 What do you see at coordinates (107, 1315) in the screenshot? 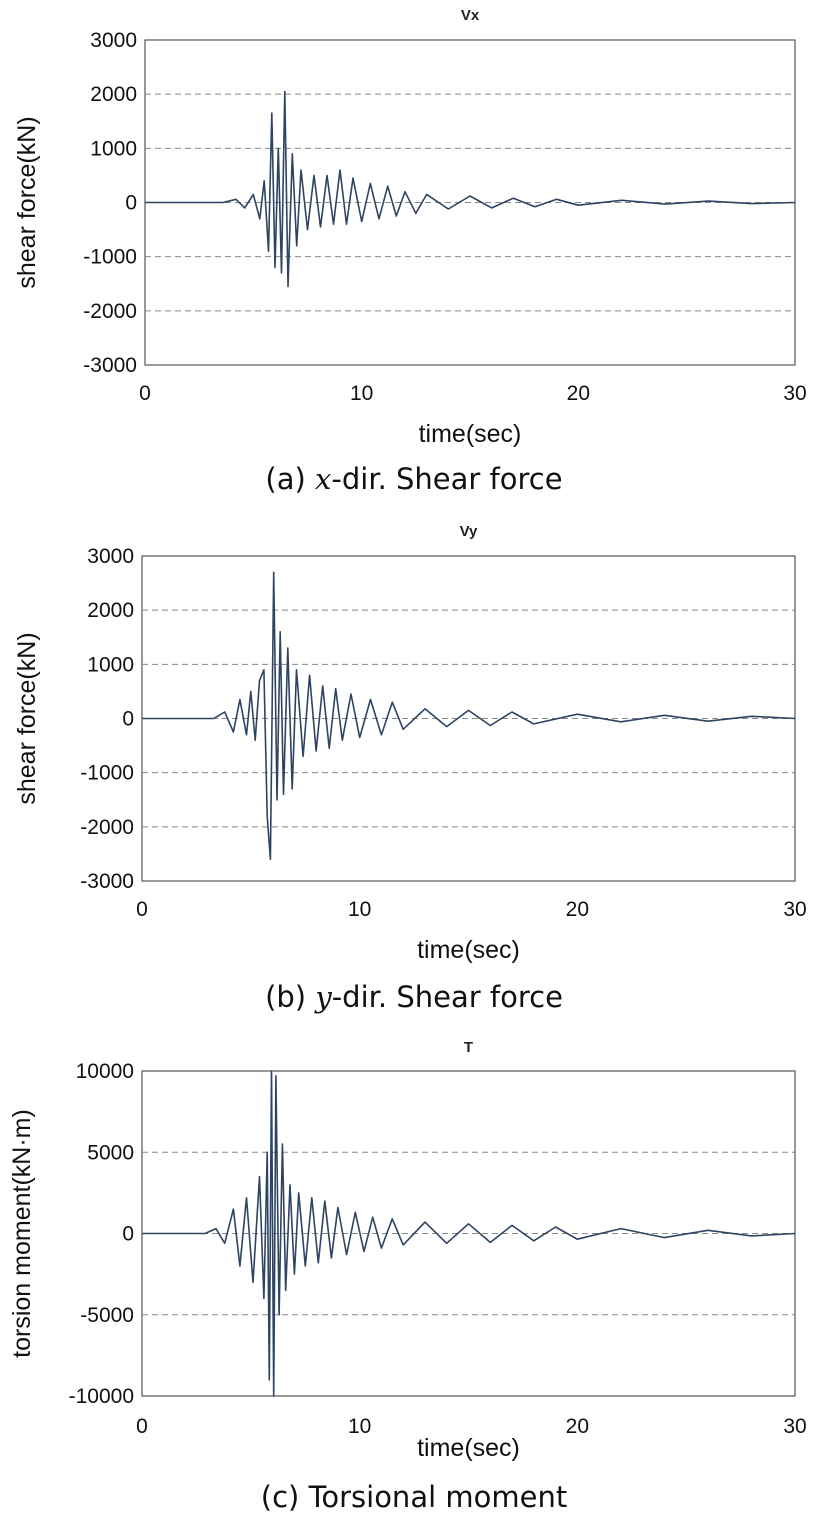
I see `y-tick-label: -5000` at bounding box center [107, 1315].